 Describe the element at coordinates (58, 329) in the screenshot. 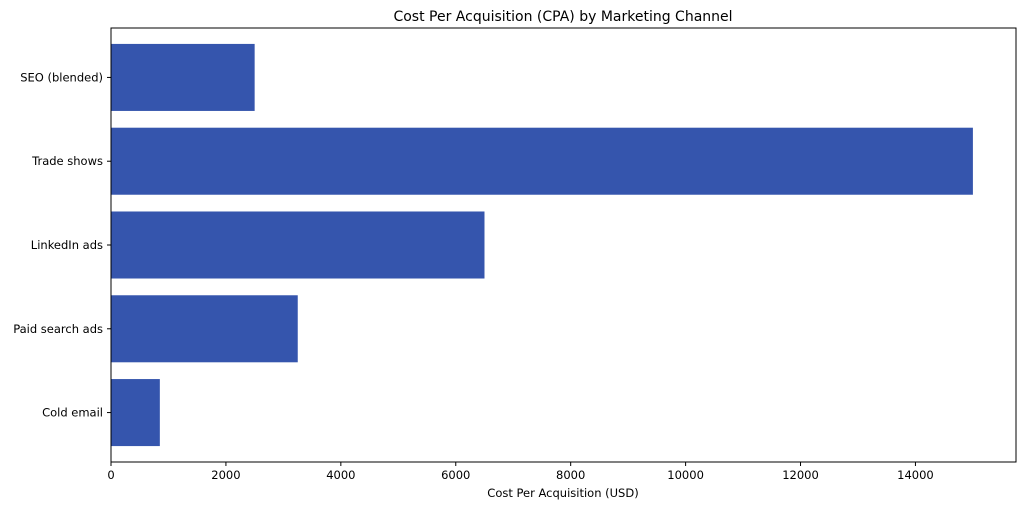

I see `y-tick-label: Paid search ads` at that location.